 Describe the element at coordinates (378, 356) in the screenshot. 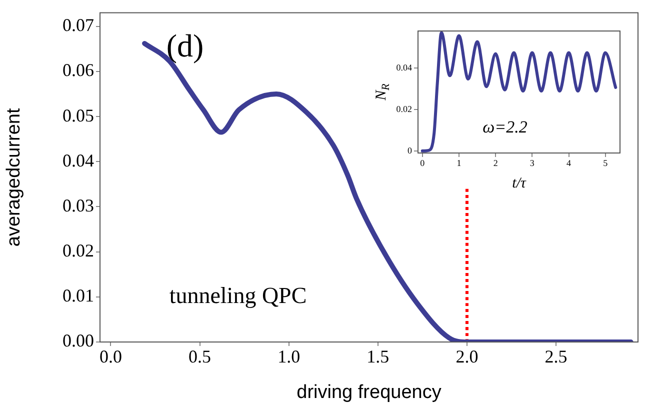

I see `x-tick-label: 1.5` at that location.